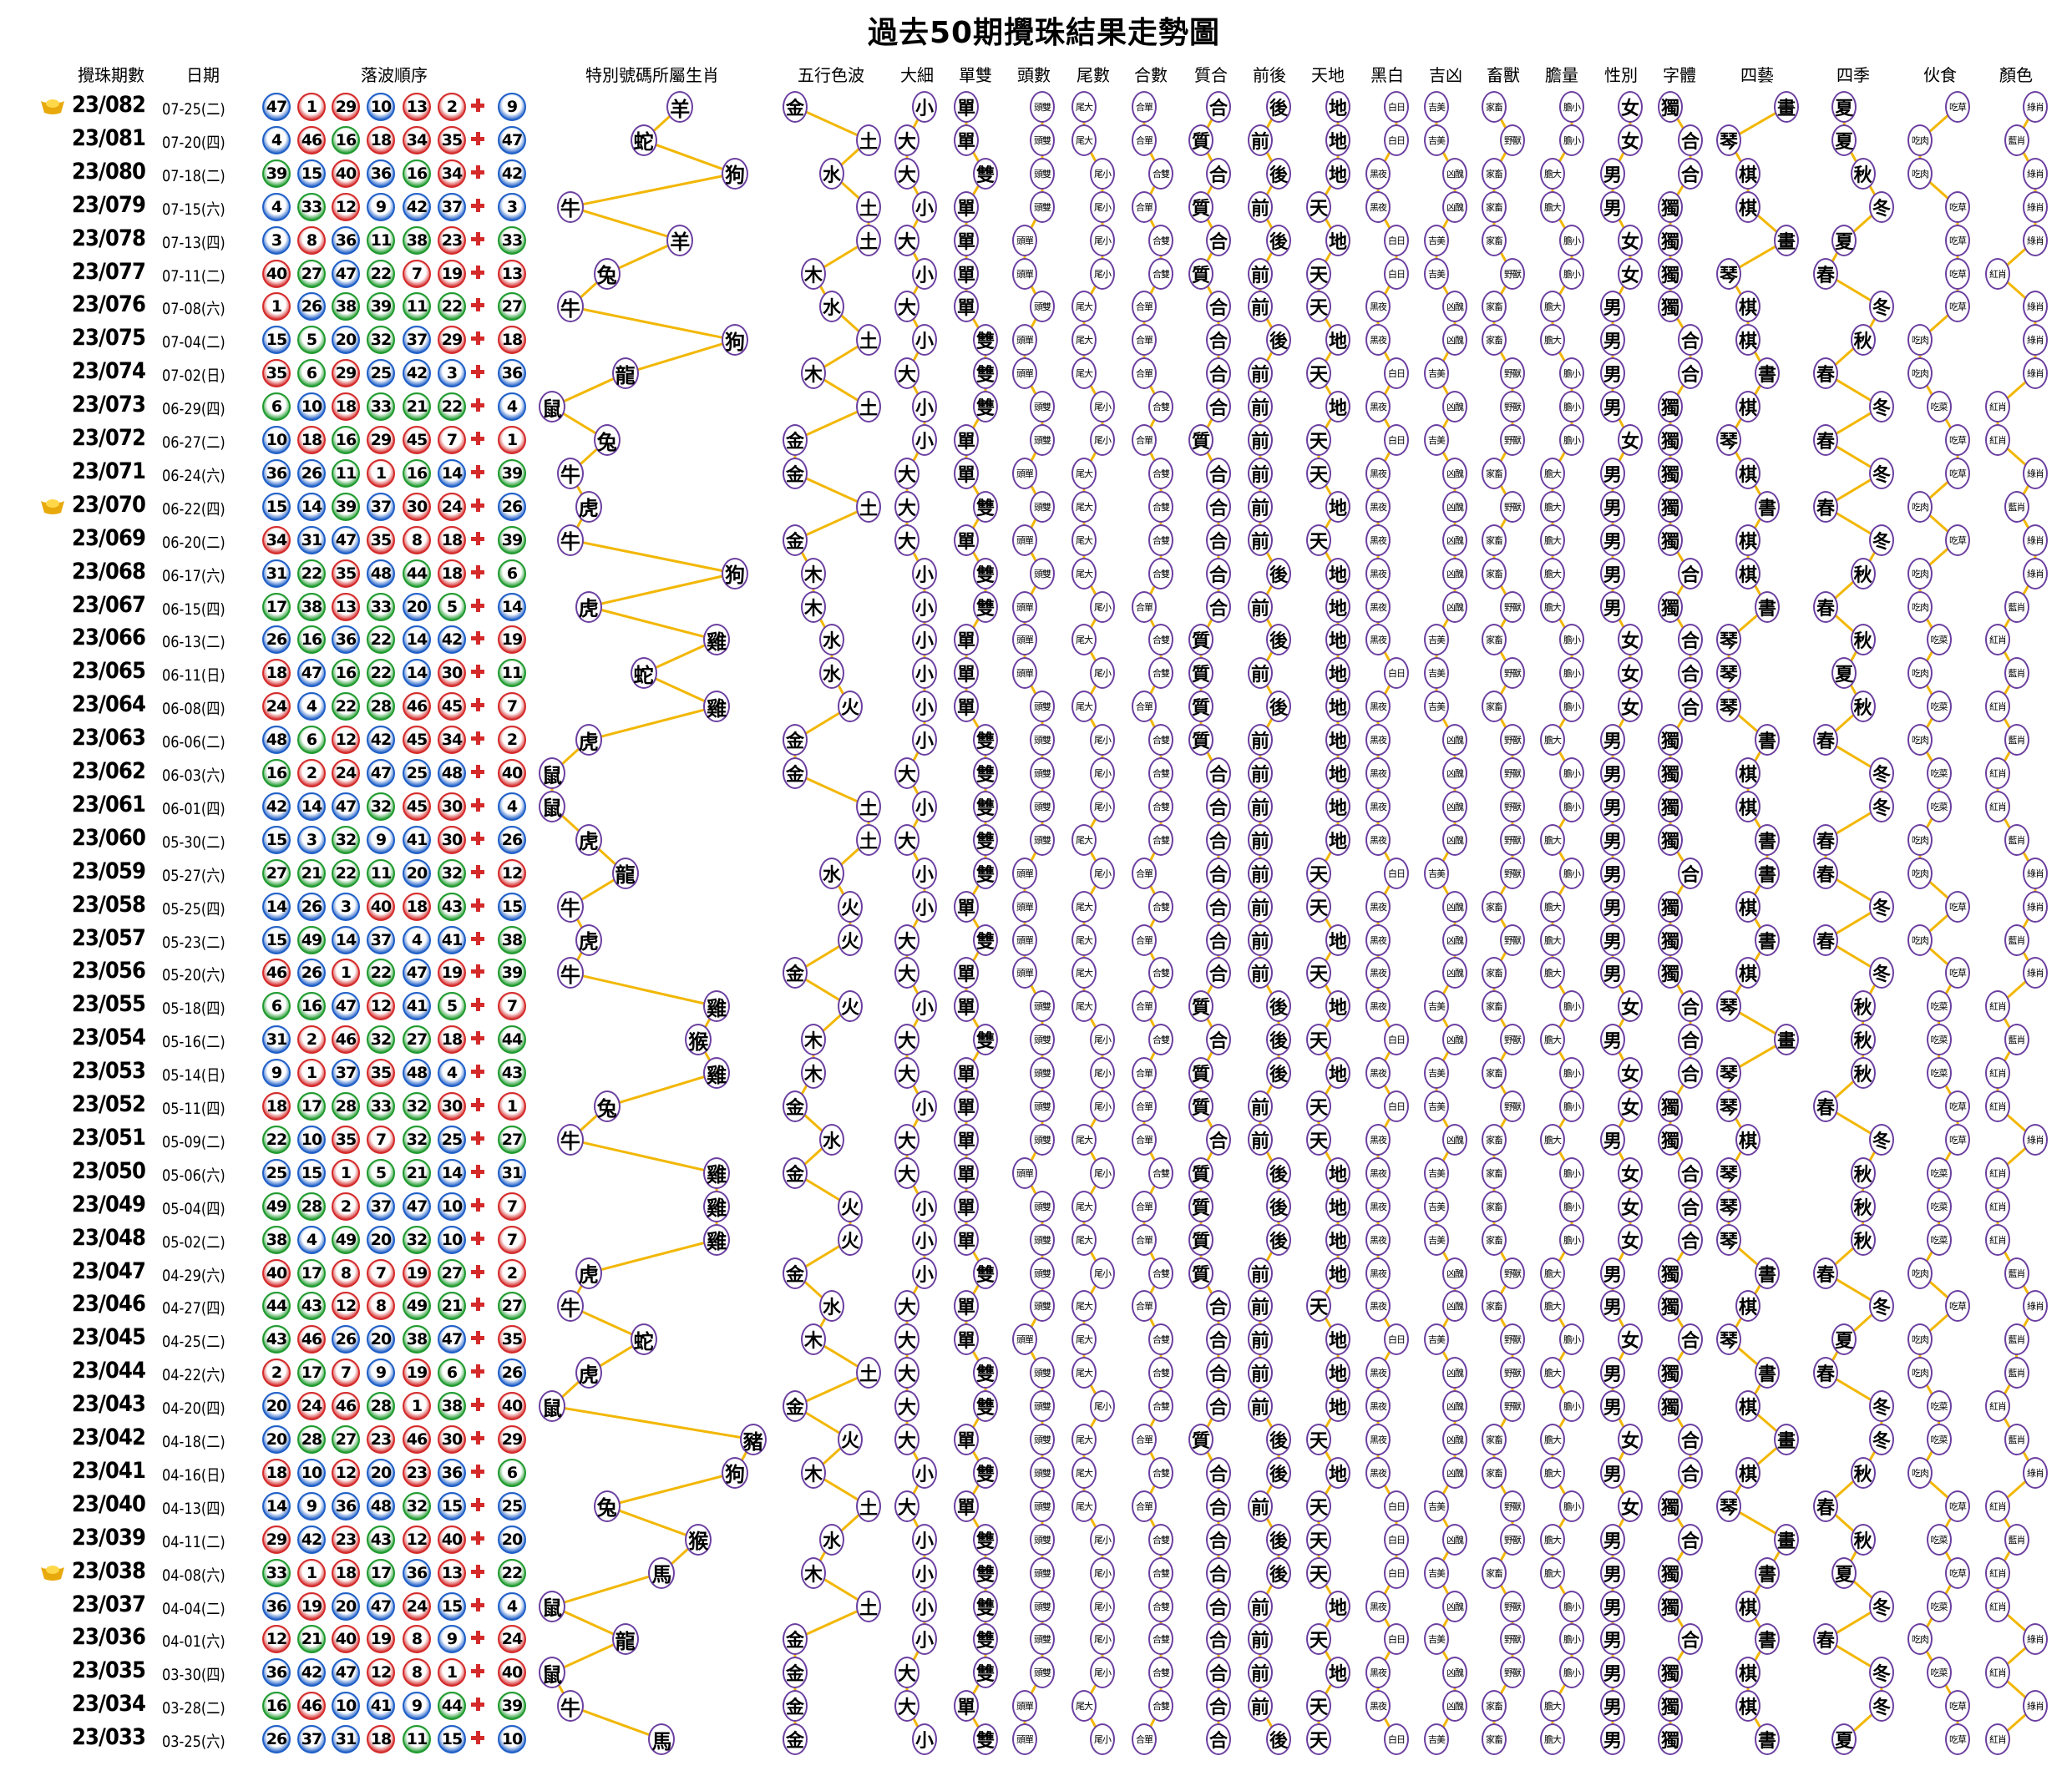 Image resolution: width=2072 pixels, height=1776 pixels. I want to click on attribute-circle: 尾小, so click(1102, 1639).